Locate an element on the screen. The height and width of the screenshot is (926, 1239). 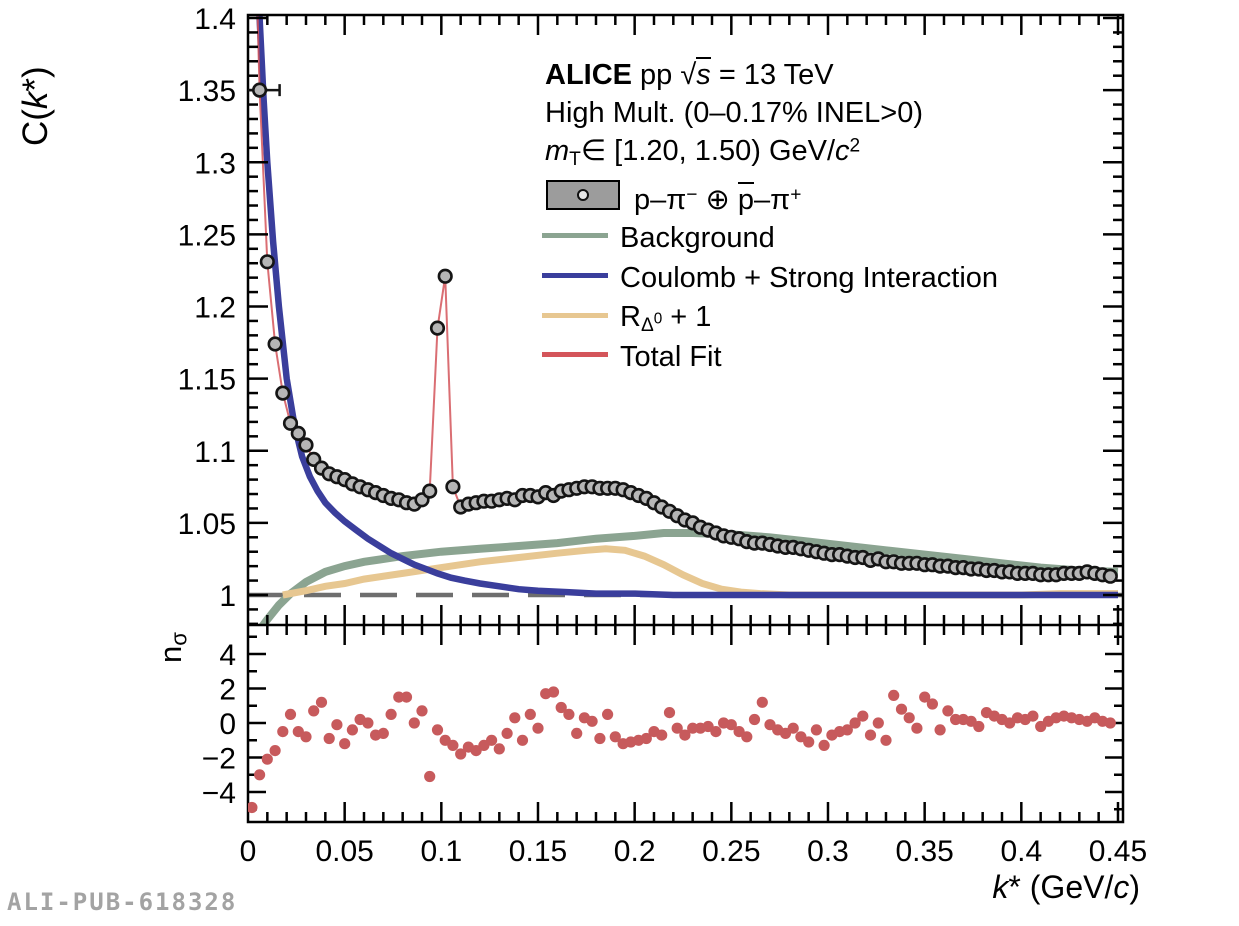
svg-text: 1.05 is located at coordinates (207, 524).